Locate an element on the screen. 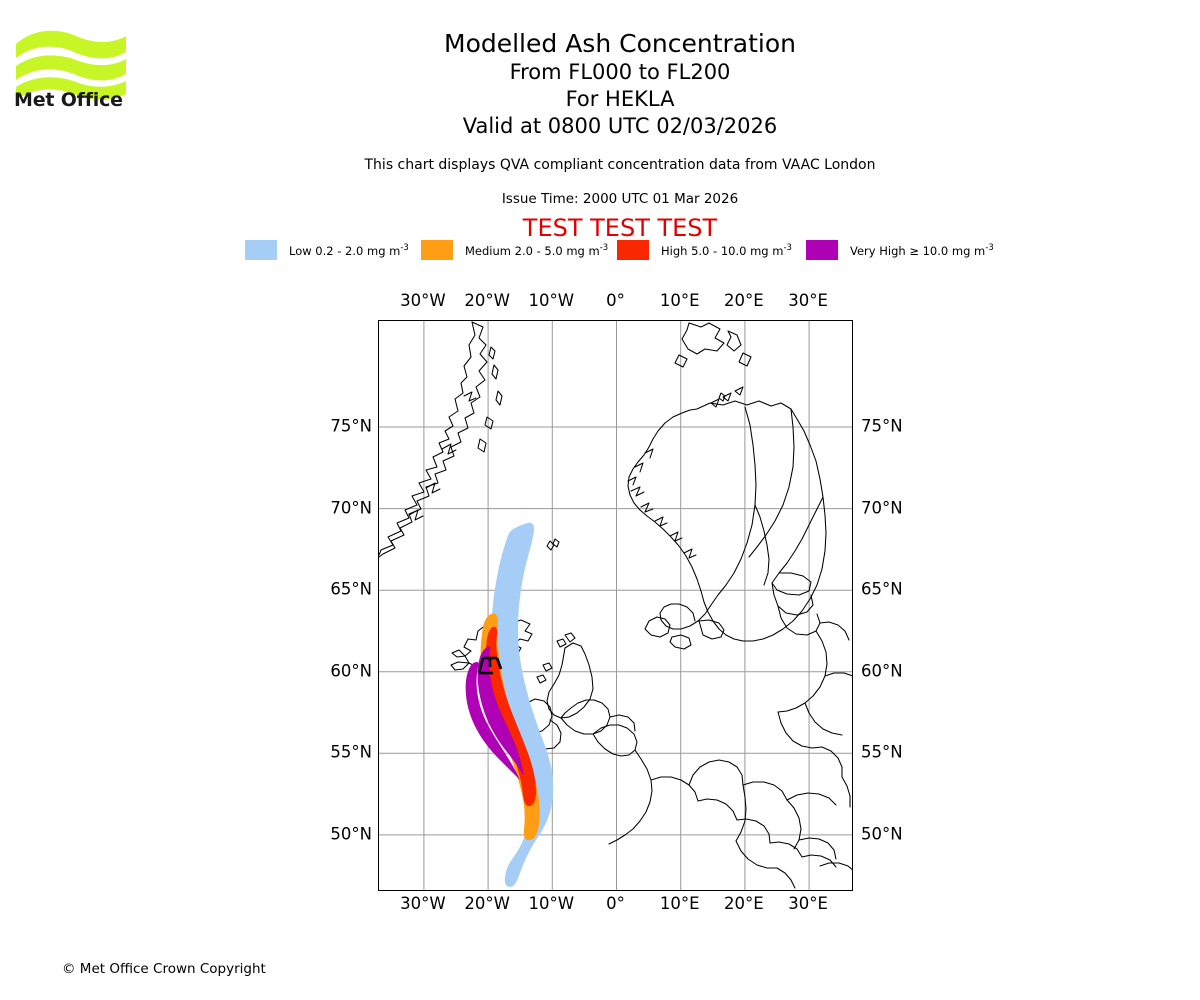  lat-tick-left: 55°N is located at coordinates (351, 752).